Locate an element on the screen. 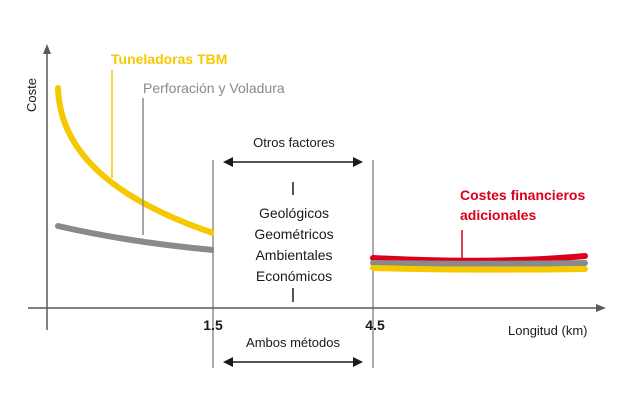 The image size is (620, 406). financial-label-line2: adicionales is located at coordinates (498, 215).